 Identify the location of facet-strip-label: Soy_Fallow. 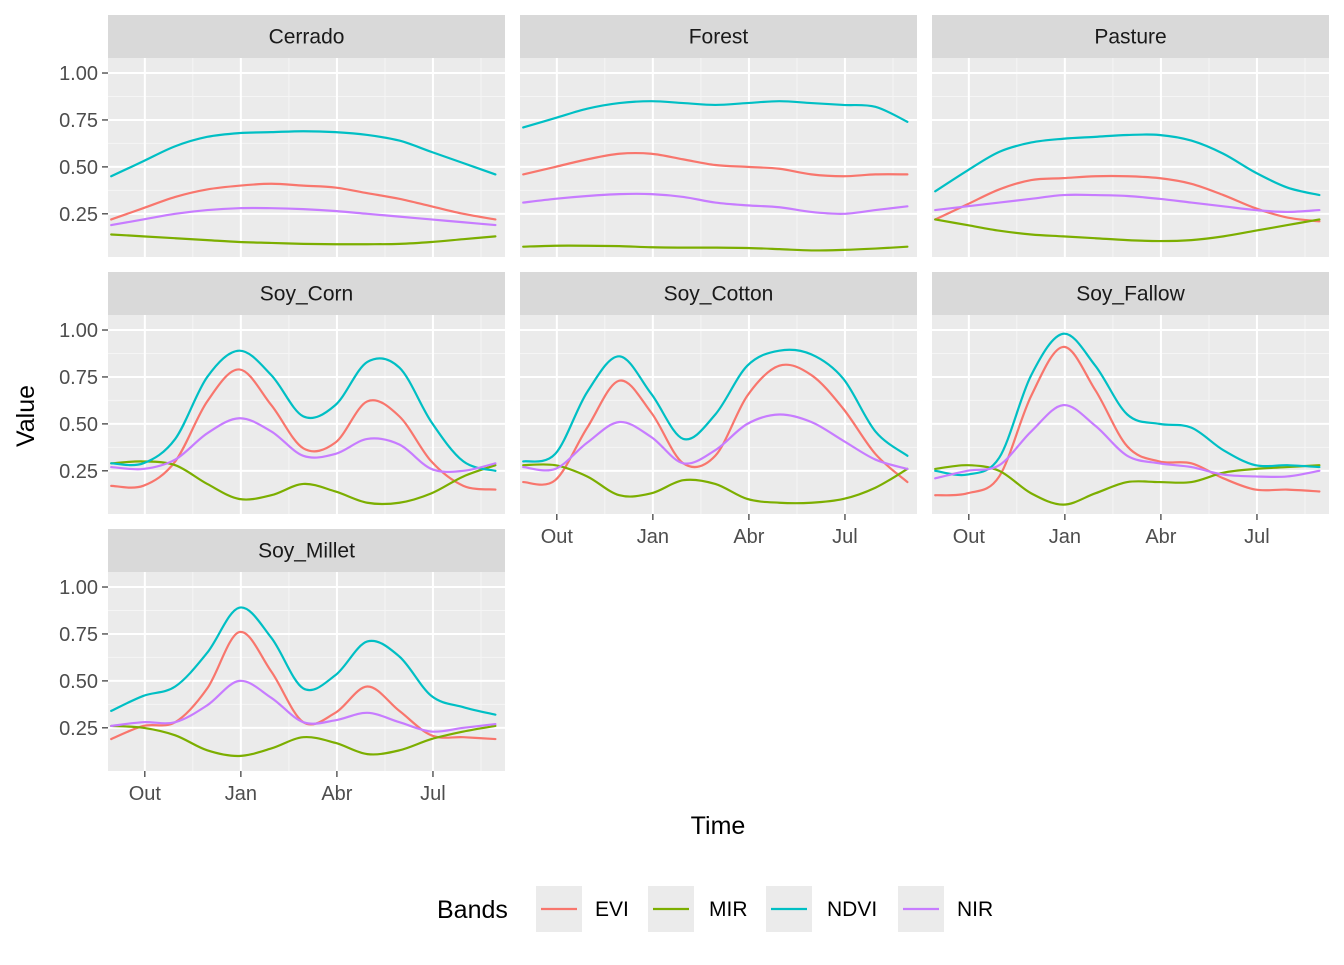
(1130, 294).